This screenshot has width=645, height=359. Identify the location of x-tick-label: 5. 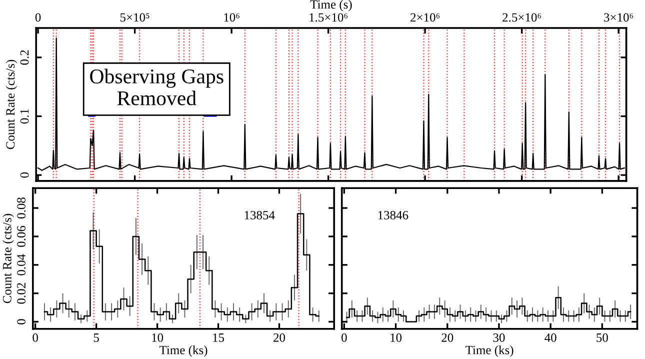
(96, 338).